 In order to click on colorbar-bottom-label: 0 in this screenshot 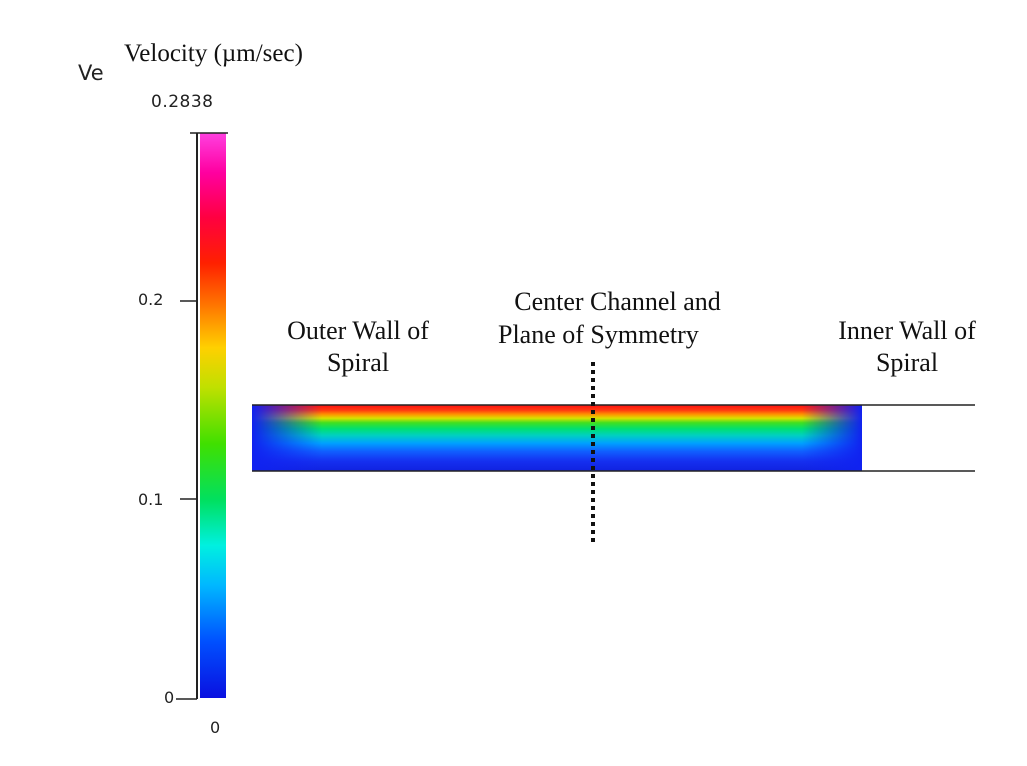, I will do `click(215, 727)`.